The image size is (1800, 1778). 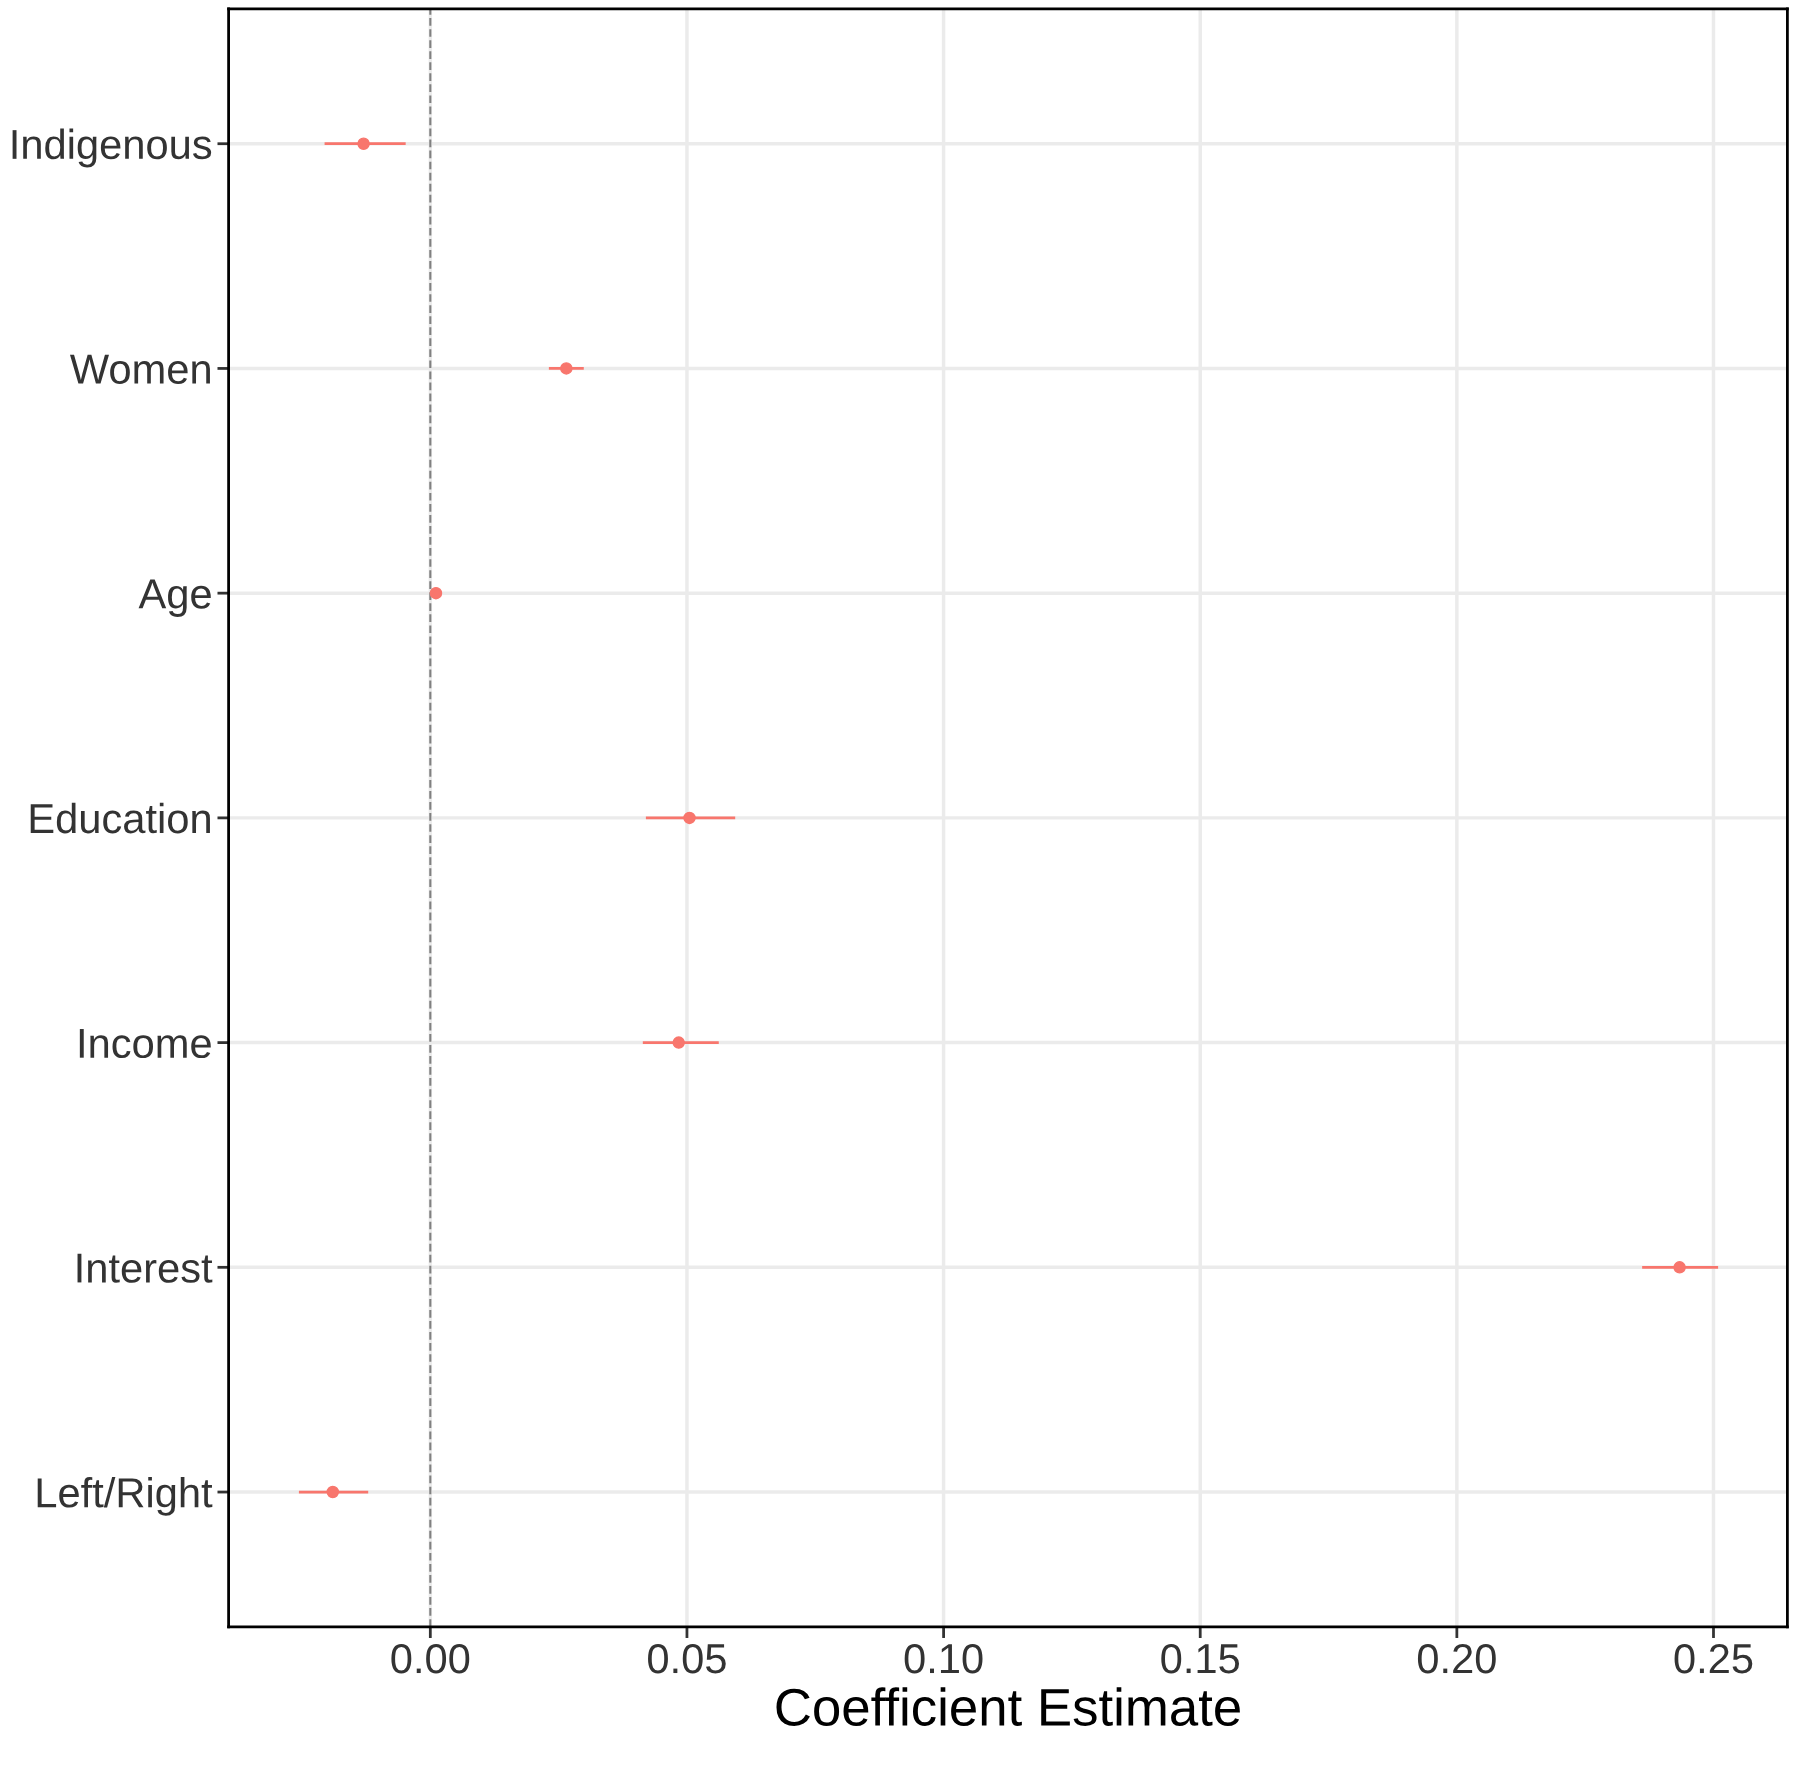 What do you see at coordinates (943, 1658) in the screenshot?
I see `x-tick-label: 0.10` at bounding box center [943, 1658].